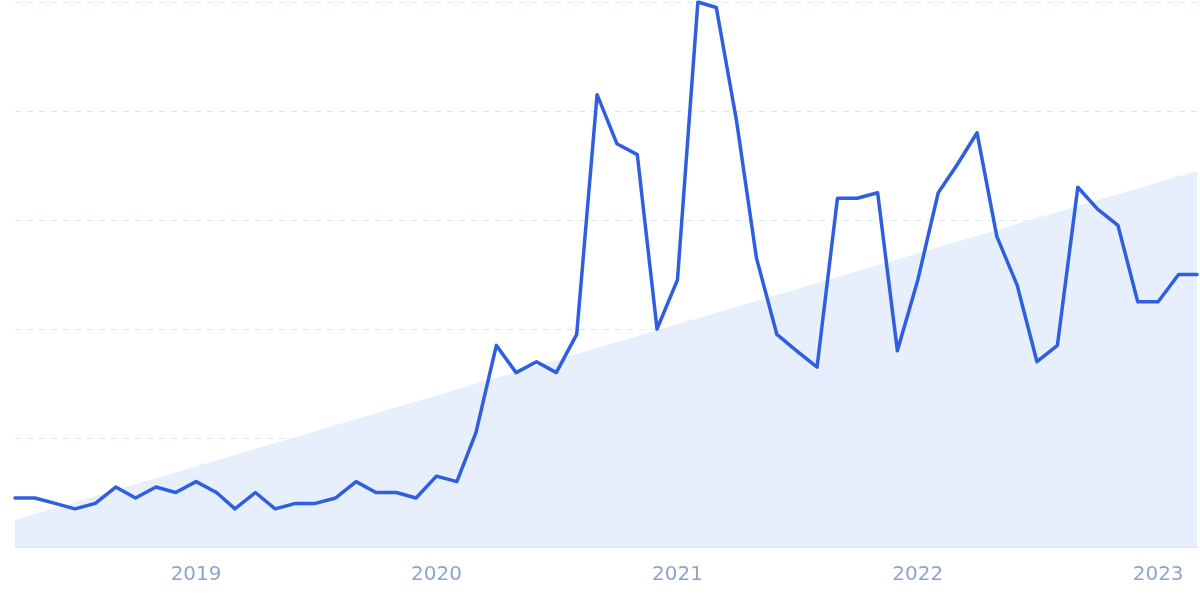 This screenshot has height=599, width=1200. I want to click on x-tick-label: 2019, so click(196, 573).